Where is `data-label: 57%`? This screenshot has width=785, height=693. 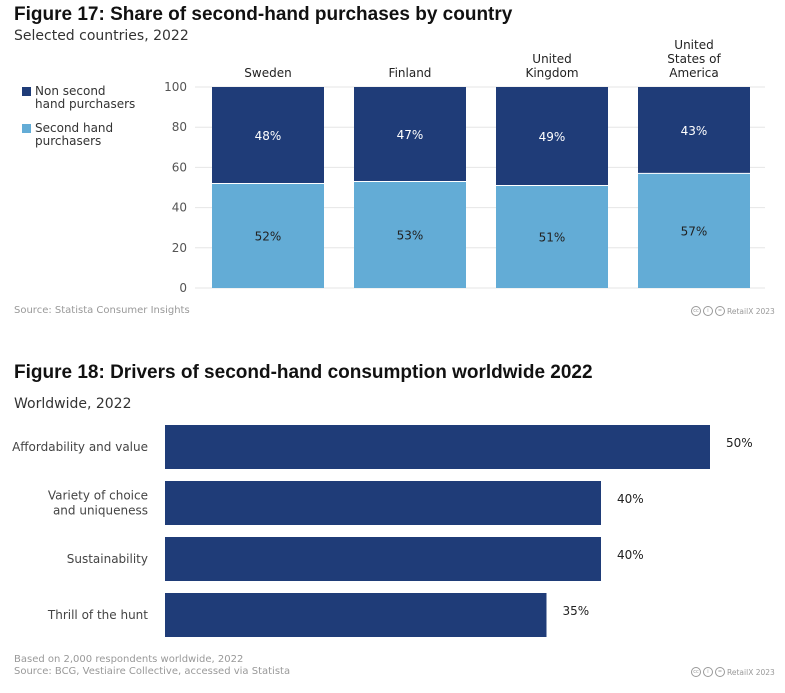 data-label: 57% is located at coordinates (694, 232).